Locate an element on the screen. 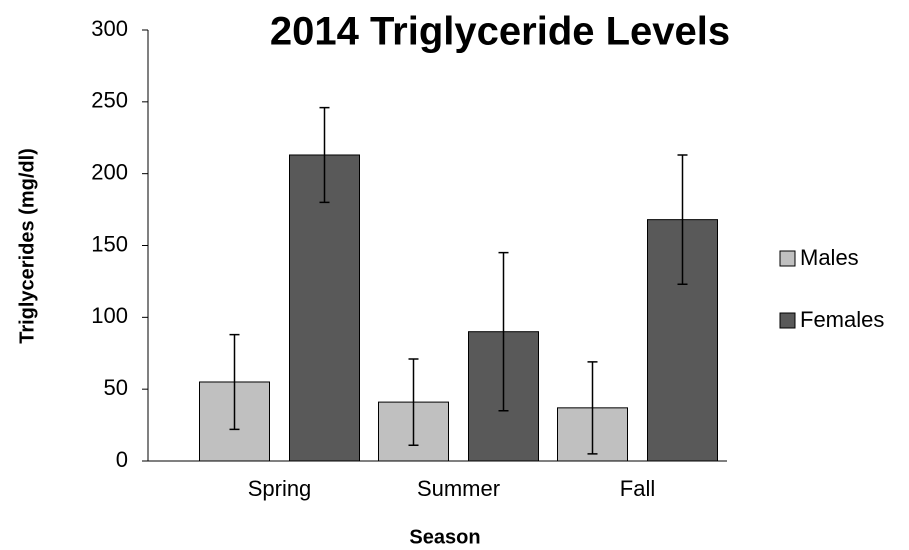  bar is located at coordinates (324, 308).